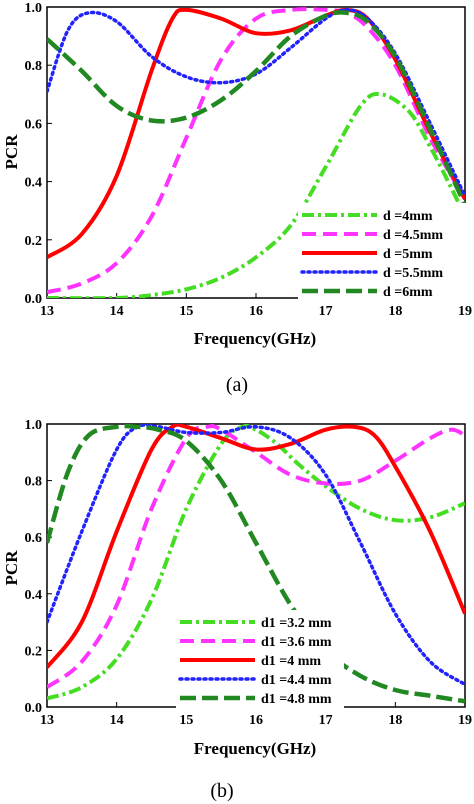  Describe the element at coordinates (221, 791) in the screenshot. I see `caption-b: (b)` at that location.